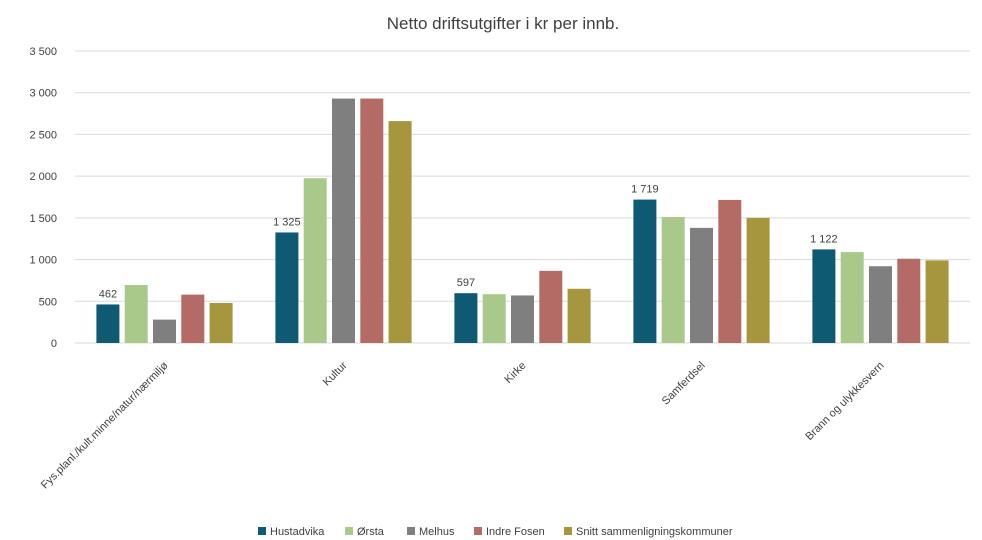 The image size is (982, 540). I want to click on y-tick-label: 2 000, so click(43, 177).